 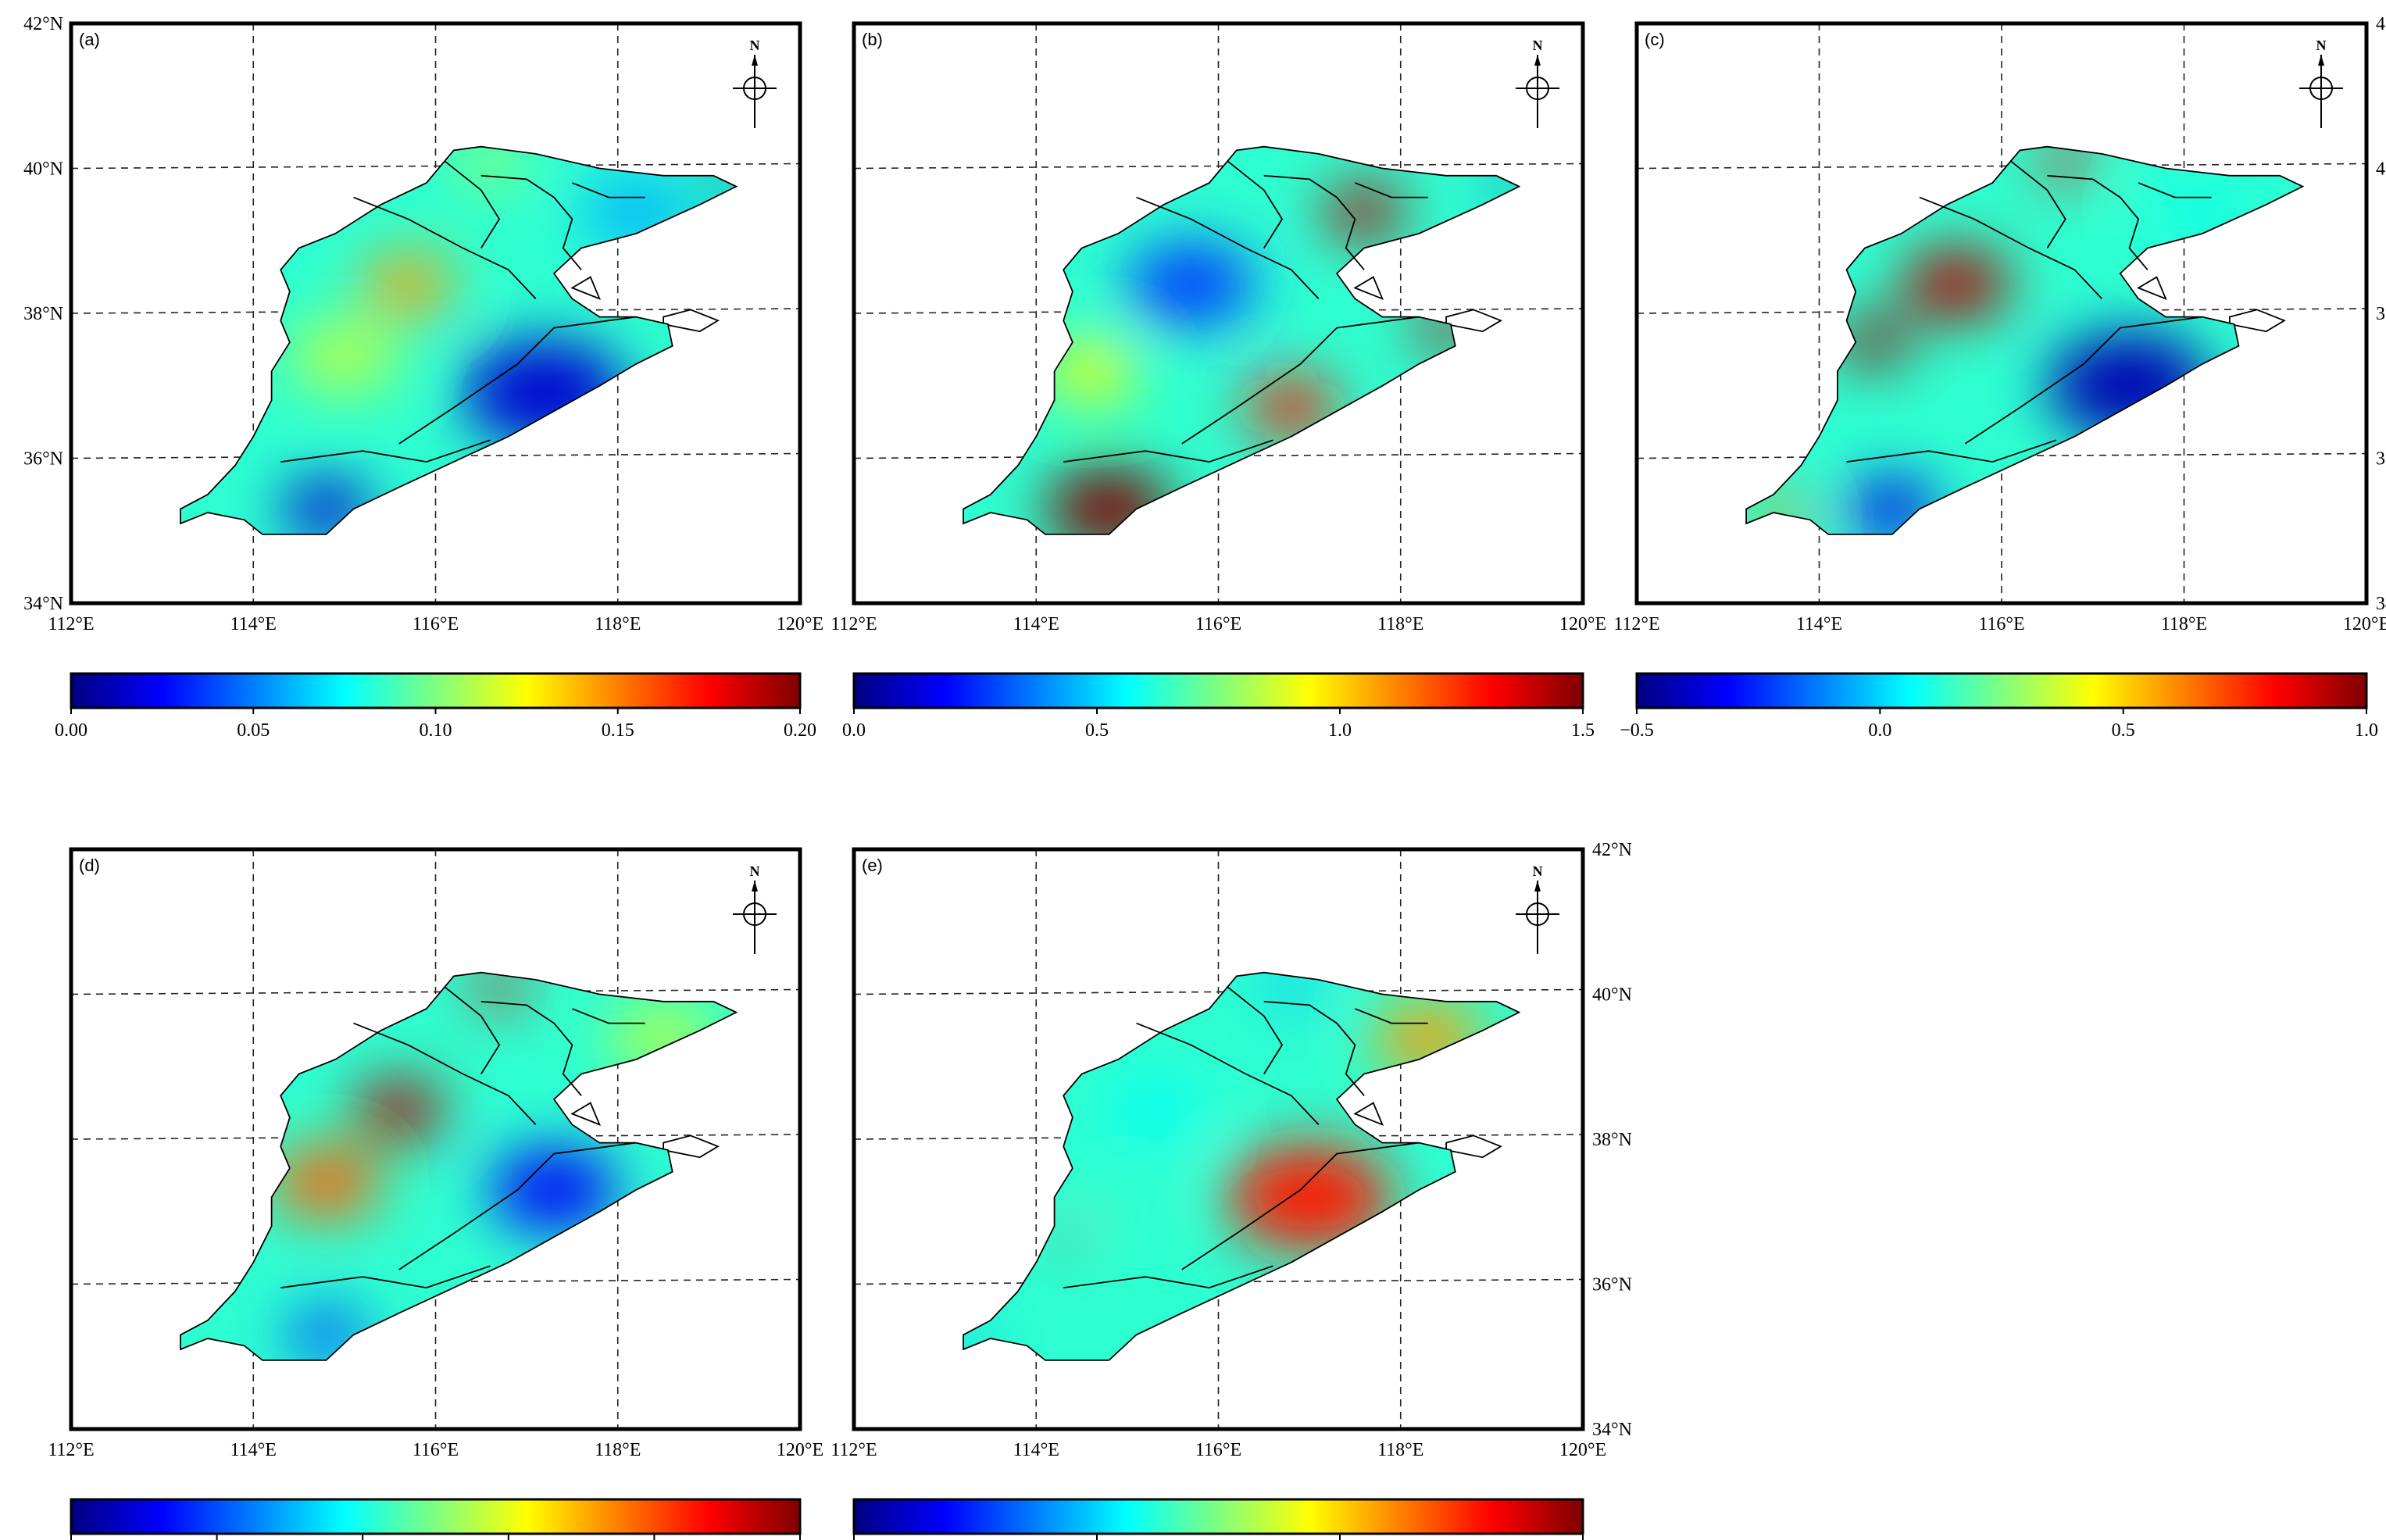 I want to click on panel-label: (e), so click(x=873, y=865).